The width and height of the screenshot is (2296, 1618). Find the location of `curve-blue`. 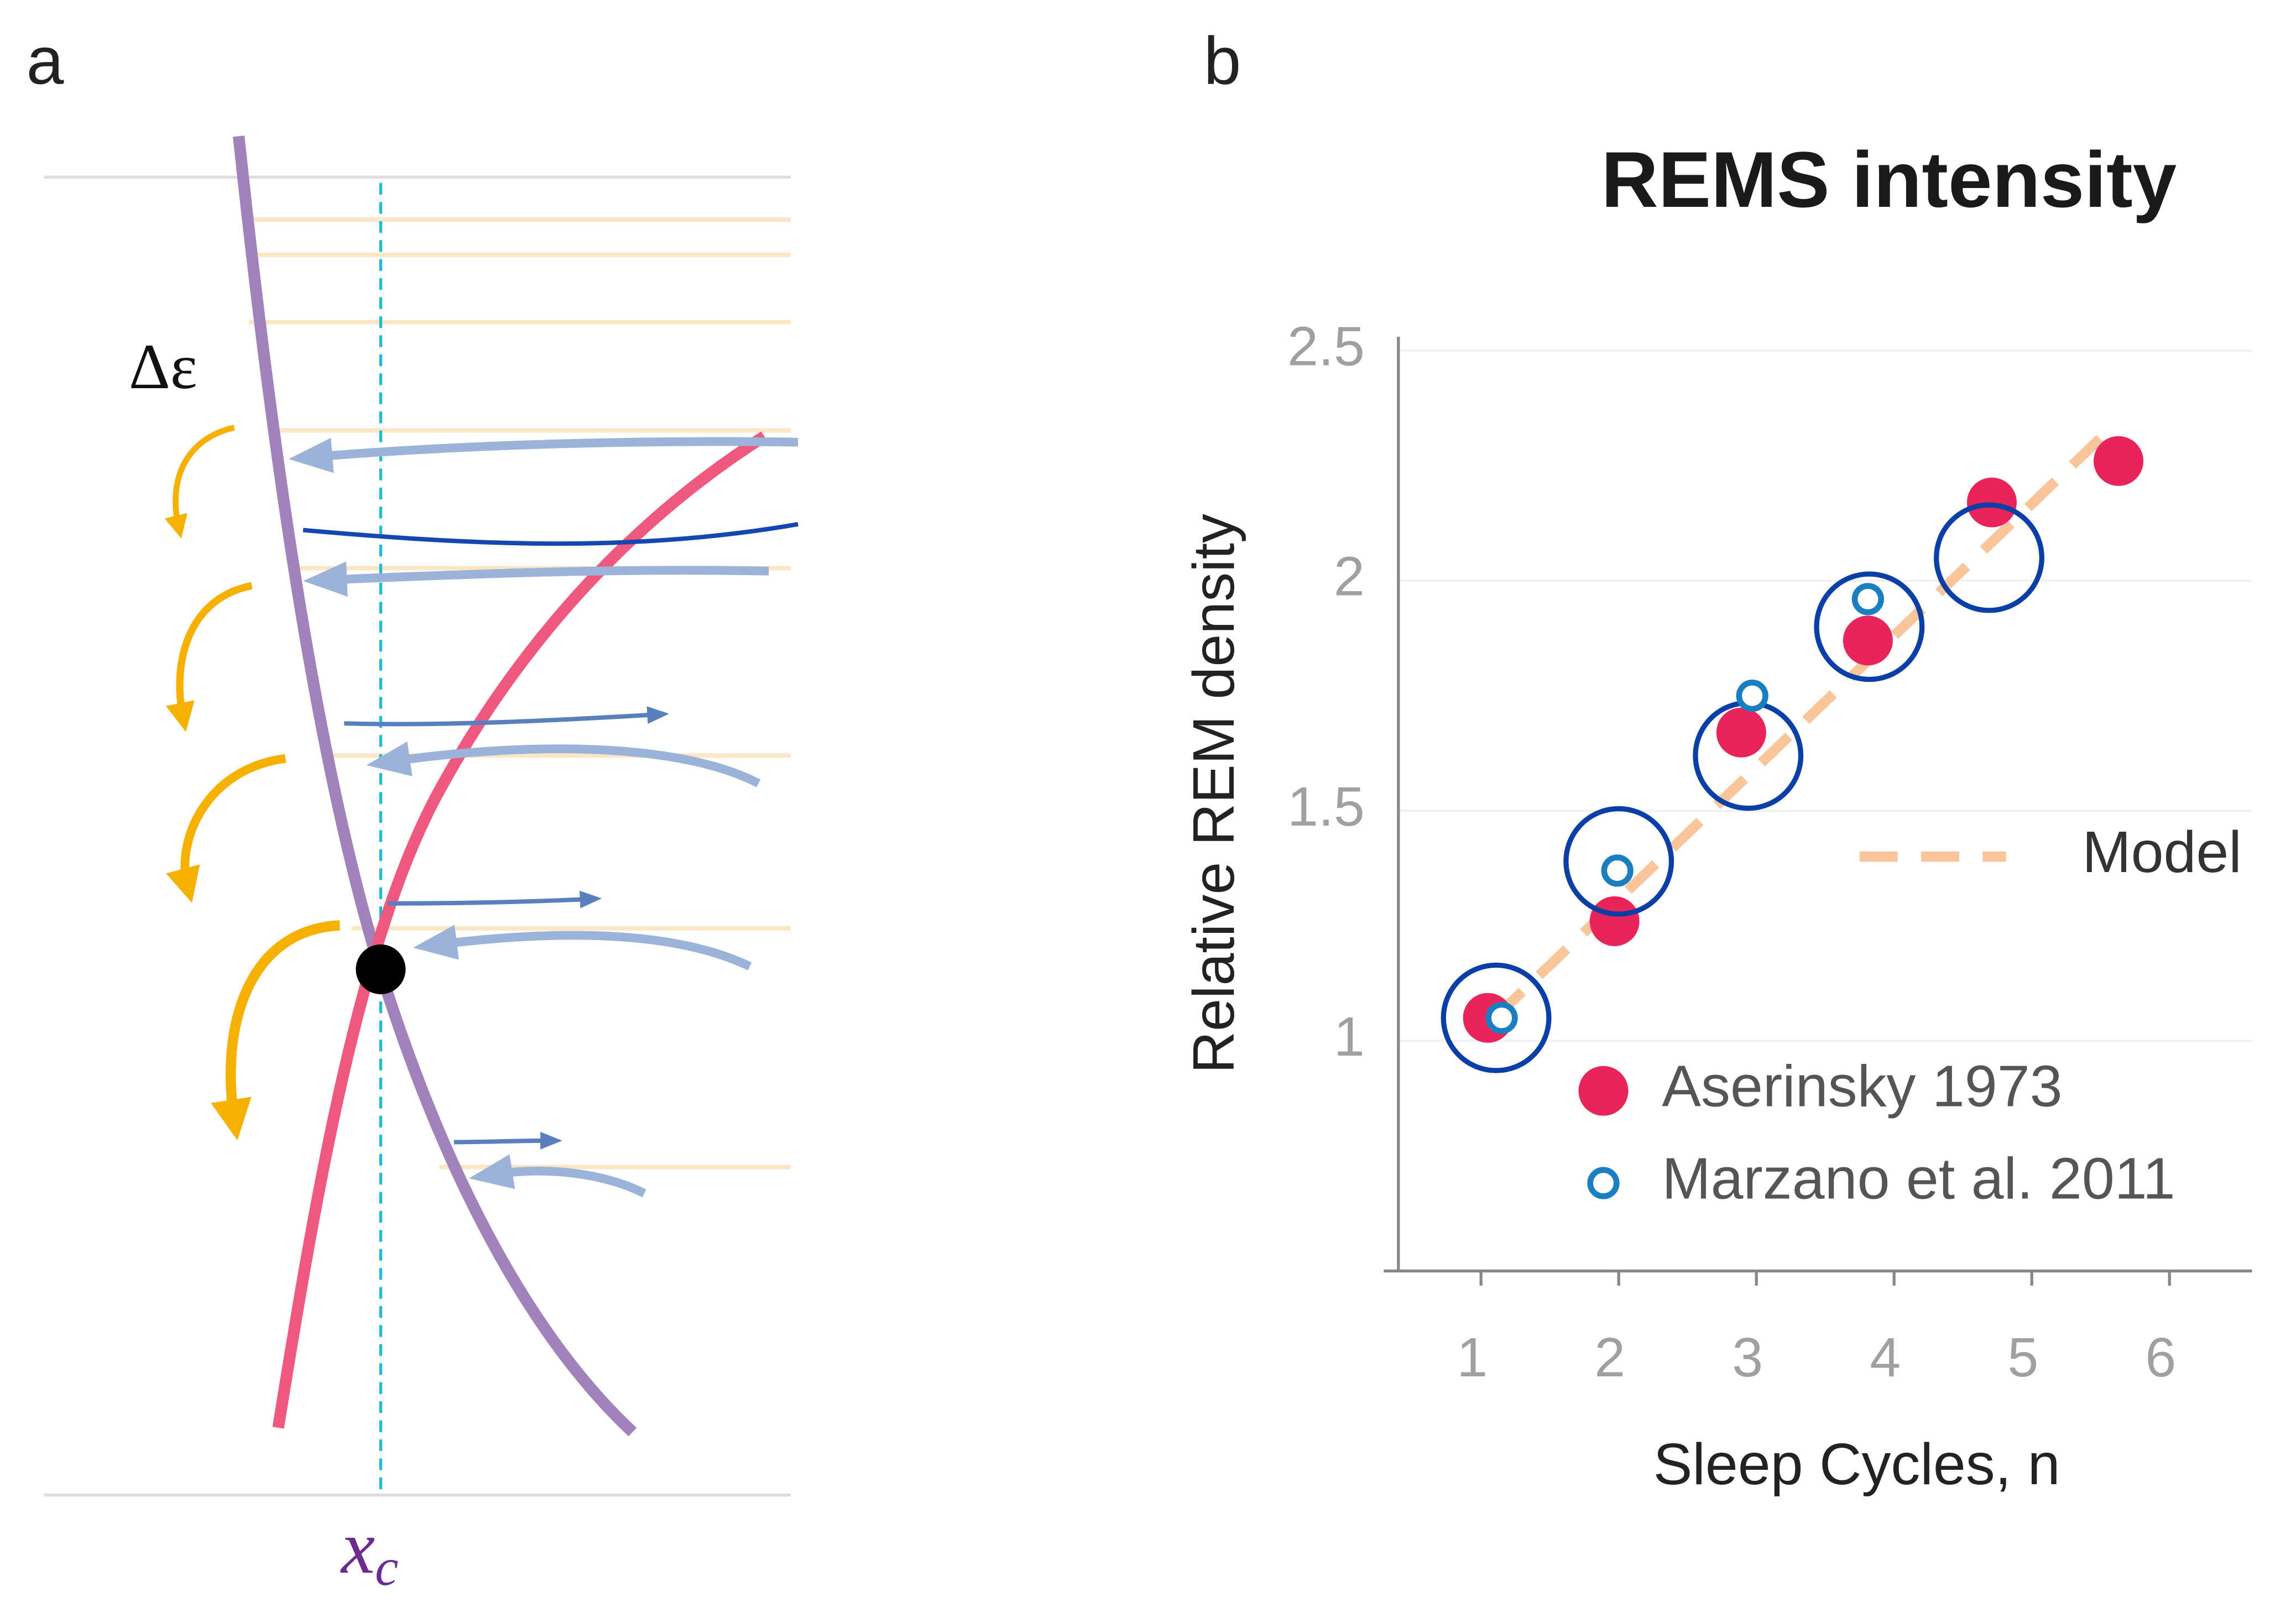

curve-blue is located at coordinates (550, 534).